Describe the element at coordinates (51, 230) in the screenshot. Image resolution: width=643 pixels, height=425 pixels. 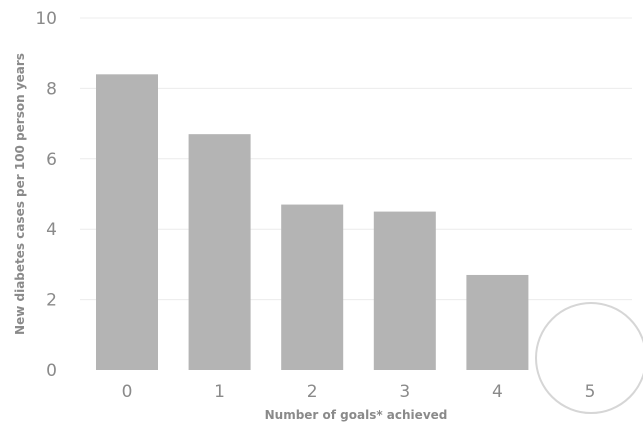
I see `y-tick-label: 4` at that location.